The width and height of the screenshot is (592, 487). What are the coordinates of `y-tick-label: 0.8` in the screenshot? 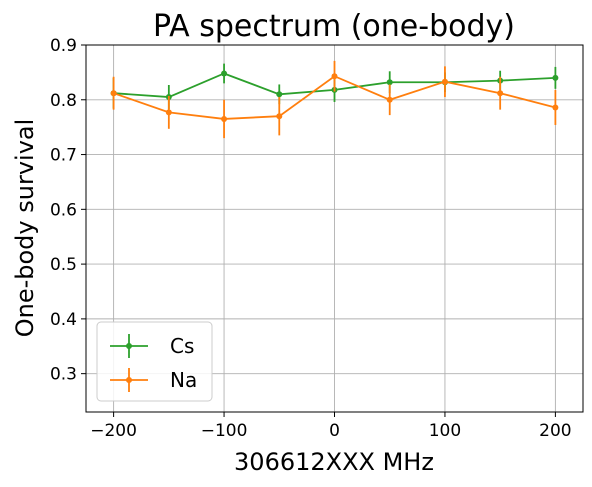 It's located at (63, 101).